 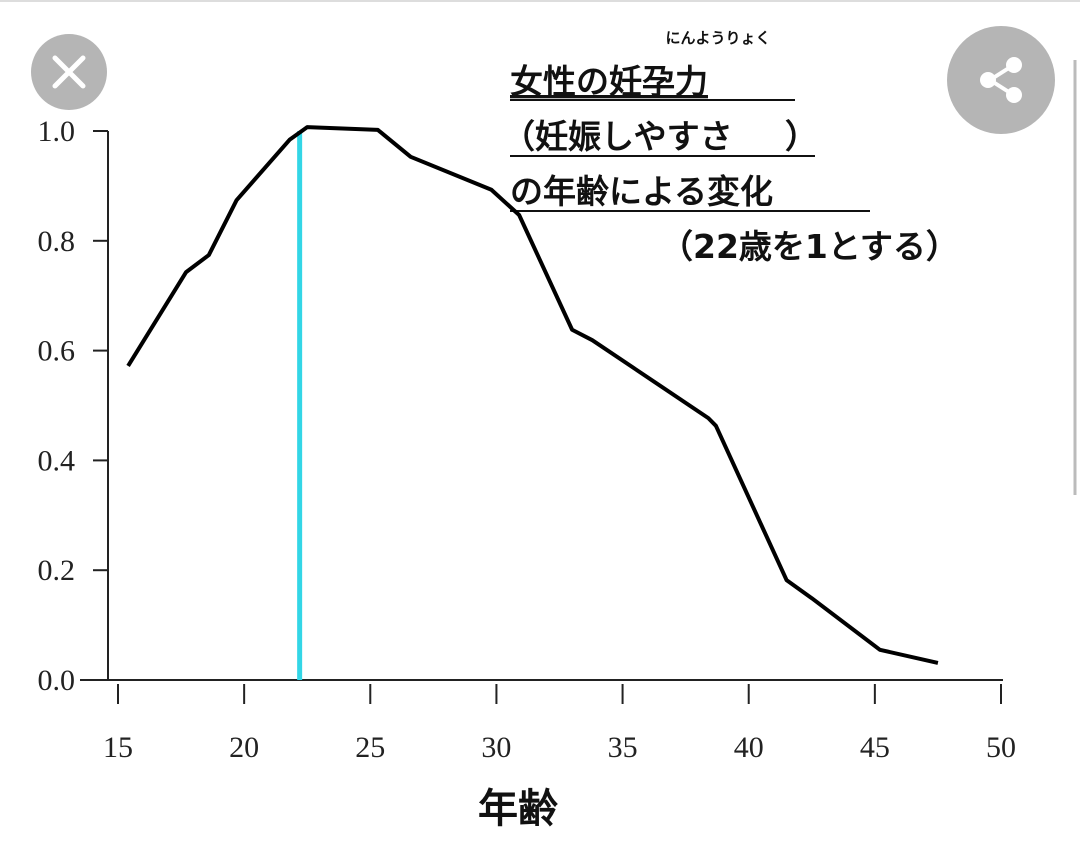 What do you see at coordinates (623, 747) in the screenshot?
I see `x-tick-label: 35` at bounding box center [623, 747].